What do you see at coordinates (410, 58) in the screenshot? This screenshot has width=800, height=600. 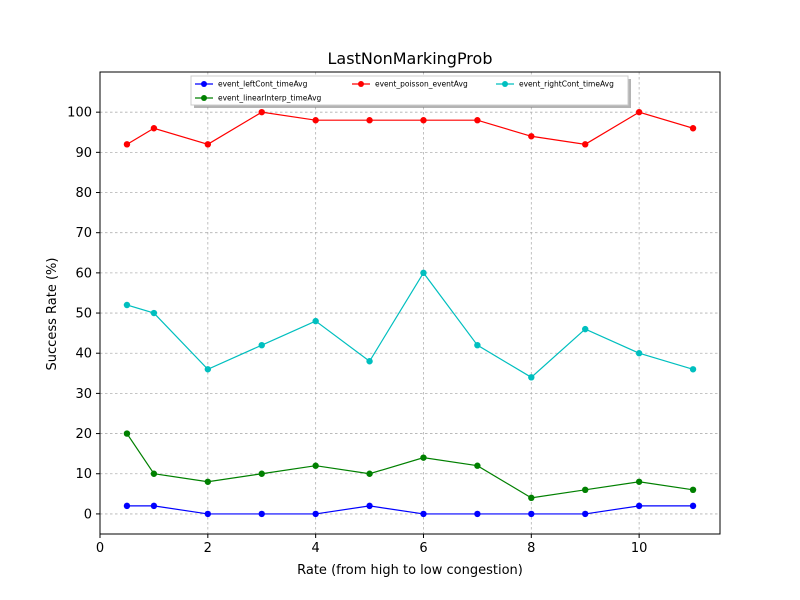 I see `chart-title: LastNonMarkingProb` at bounding box center [410, 58].